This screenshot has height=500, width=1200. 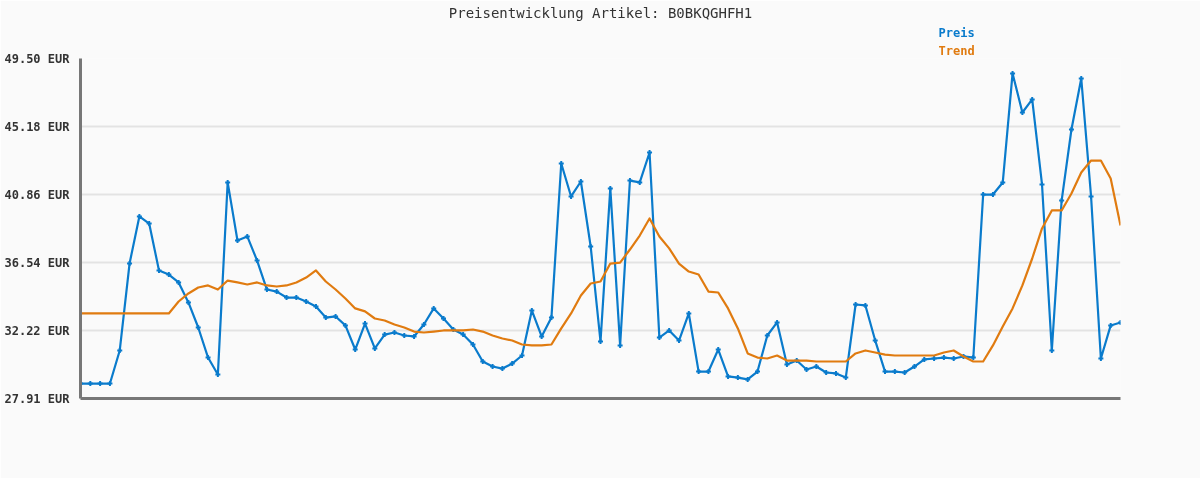 What do you see at coordinates (37, 194) in the screenshot?
I see `y-tick-label: 40.86 EUR` at bounding box center [37, 194].